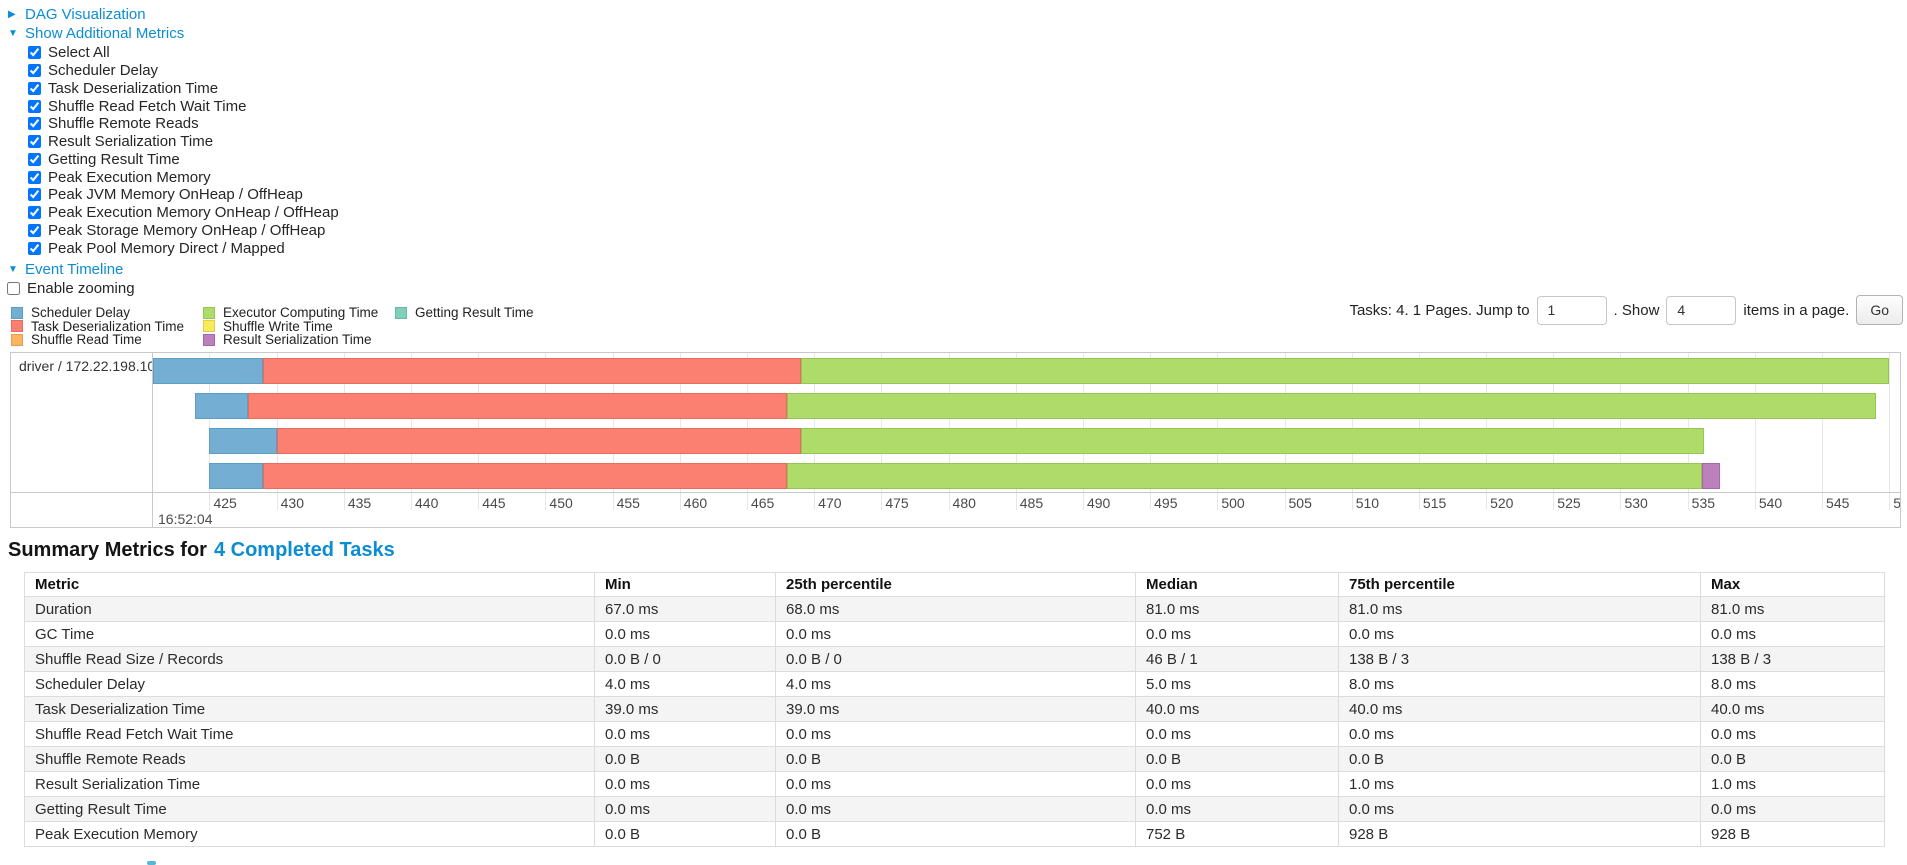 The height and width of the screenshot is (865, 1907). I want to click on checkbox-select-all, so click(34, 53).